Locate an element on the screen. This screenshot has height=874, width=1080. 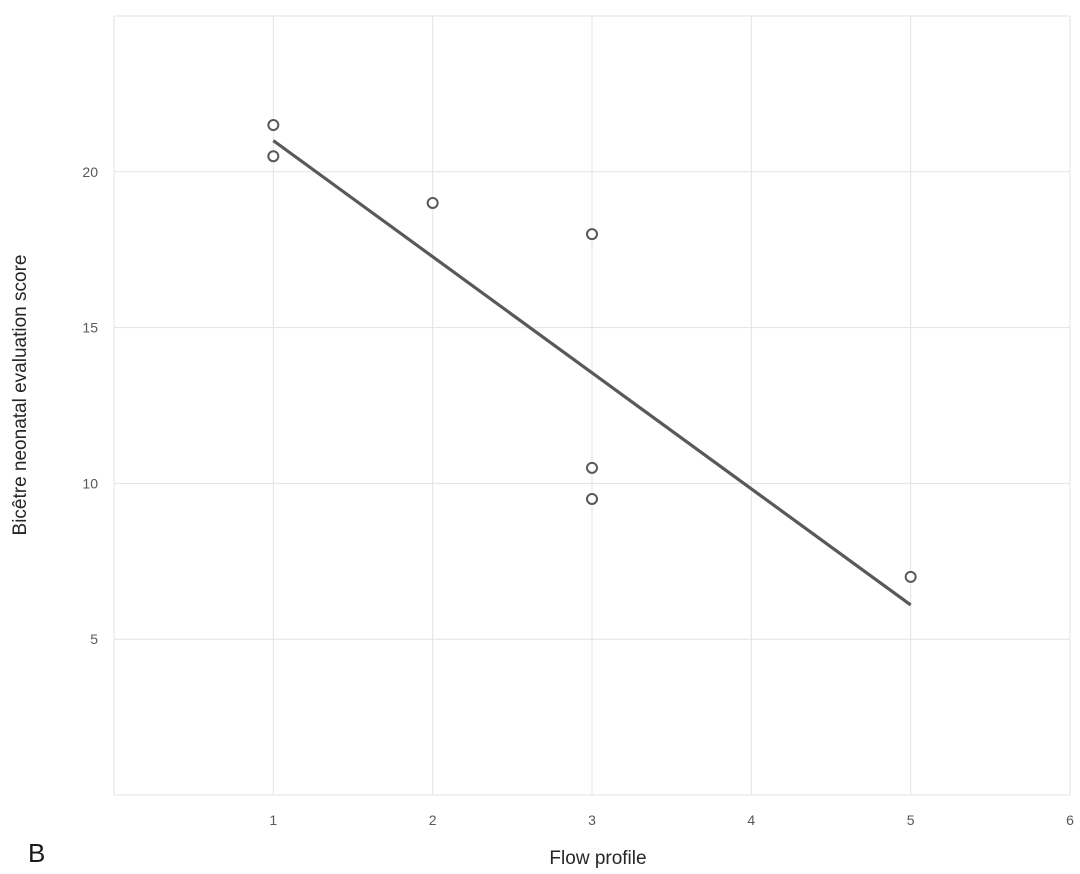
y-tick-label-15: 15 is located at coordinates (90, 328).